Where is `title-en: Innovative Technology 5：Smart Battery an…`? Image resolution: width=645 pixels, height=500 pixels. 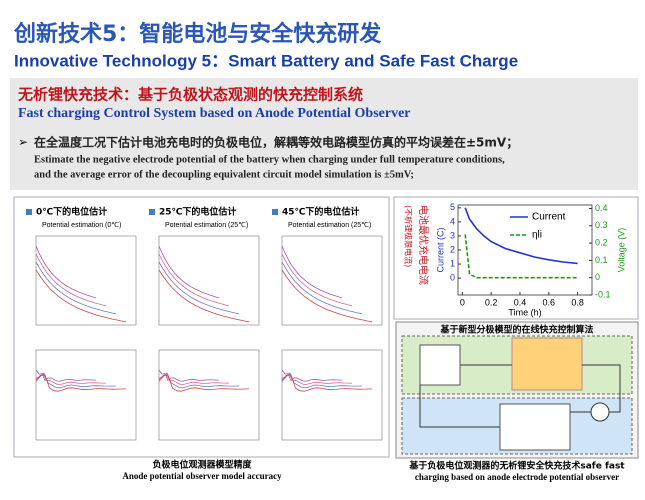
title-en: Innovative Technology 5：Smart Battery an… is located at coordinates (266, 60).